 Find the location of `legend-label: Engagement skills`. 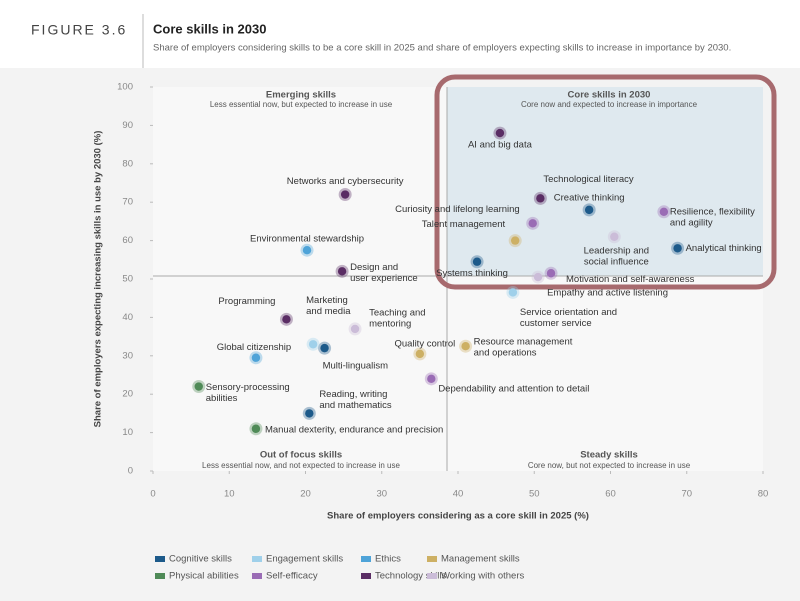

legend-label: Engagement skills is located at coordinates (304, 559).